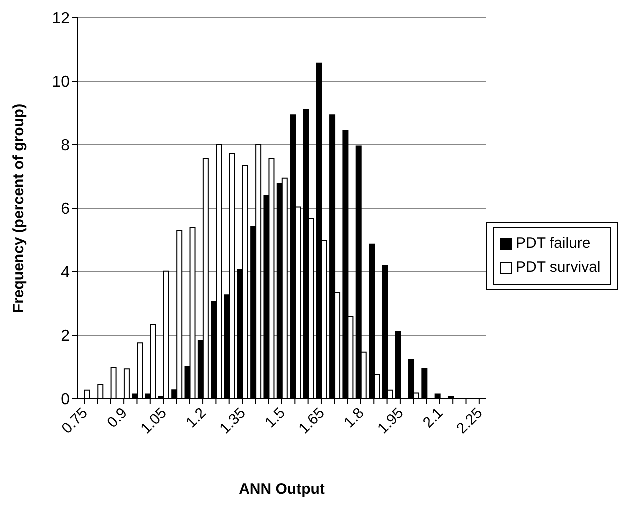  What do you see at coordinates (61, 19) in the screenshot?
I see `y-tick-label: 12` at bounding box center [61, 19].